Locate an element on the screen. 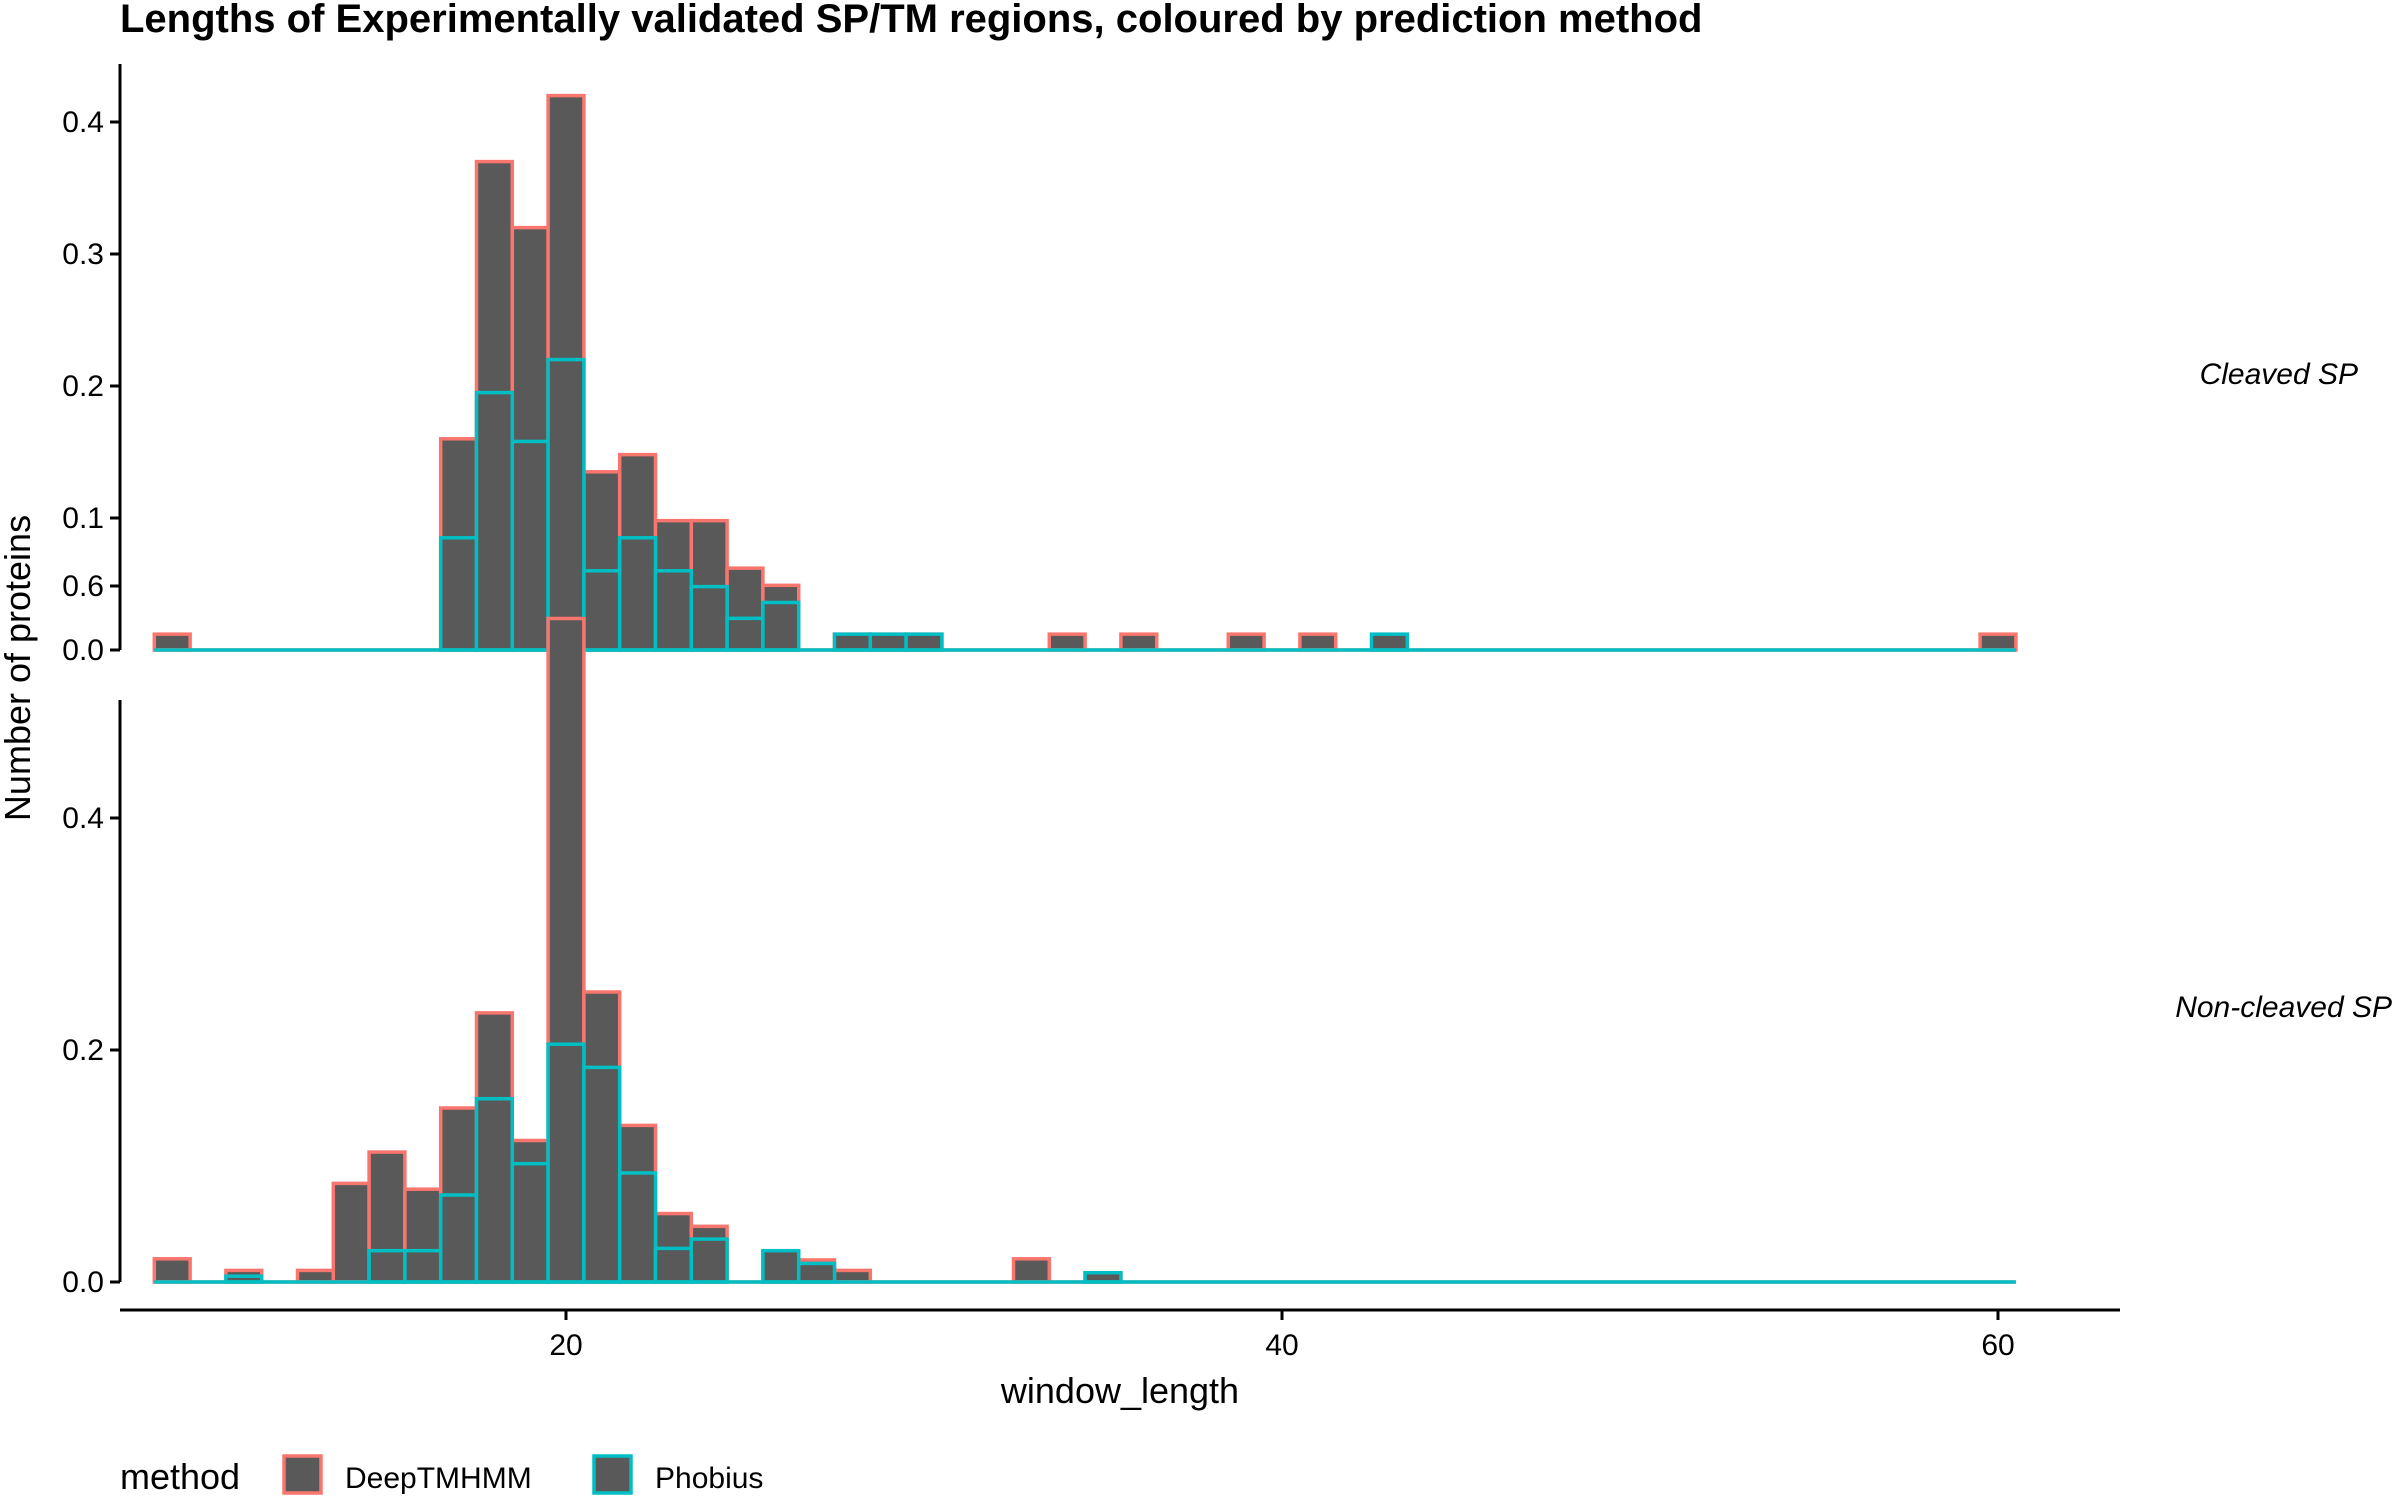 The width and height of the screenshot is (2400, 1500). y-axis-title: Number of proteins is located at coordinates (19, 668).